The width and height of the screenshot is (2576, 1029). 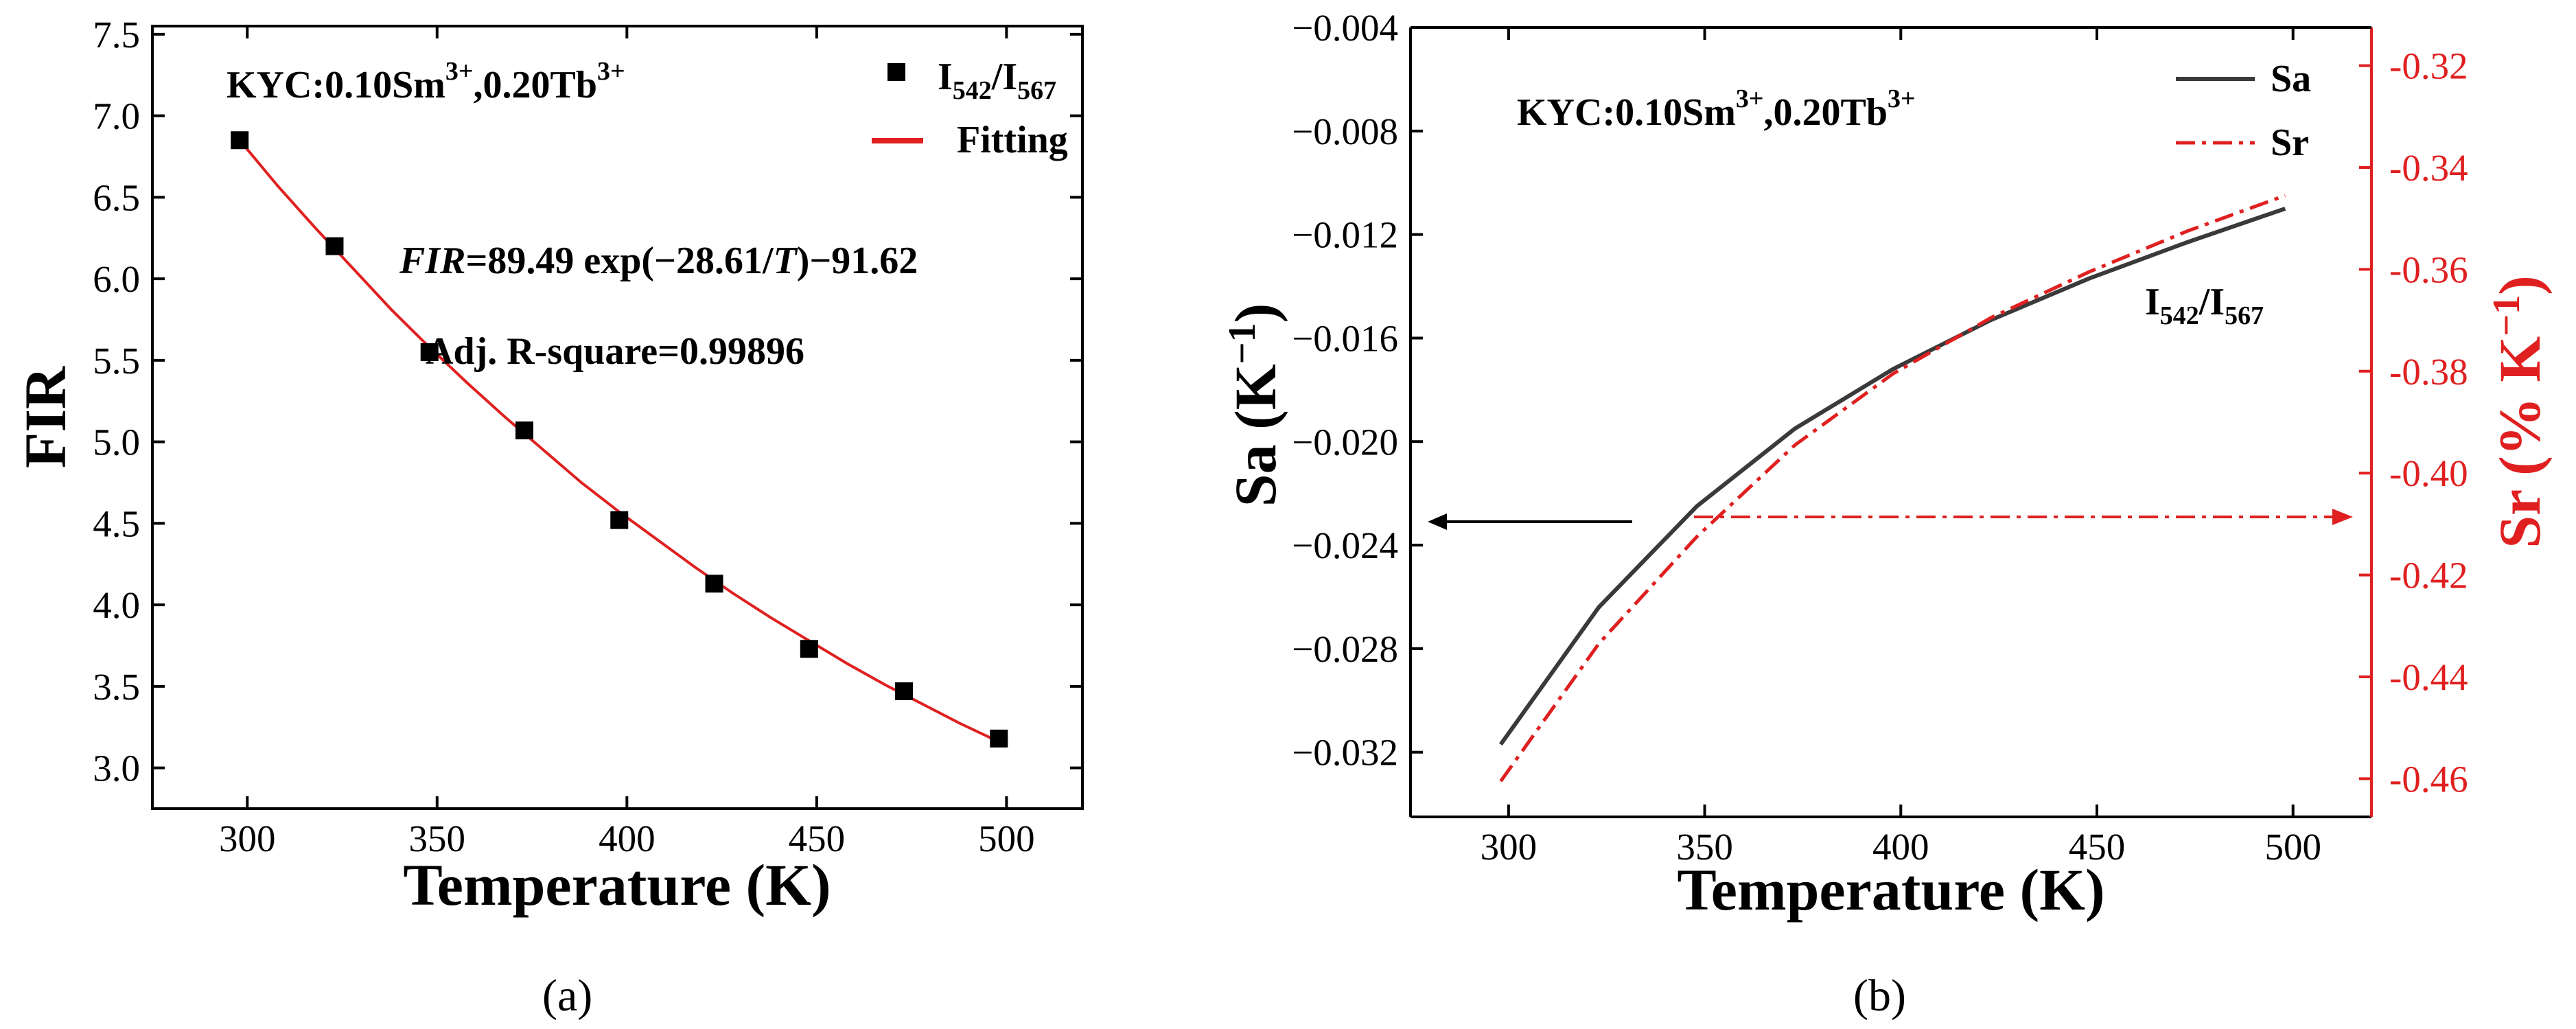 What do you see at coordinates (437, 838) in the screenshot?
I see `a-x-tick-label: 350` at bounding box center [437, 838].